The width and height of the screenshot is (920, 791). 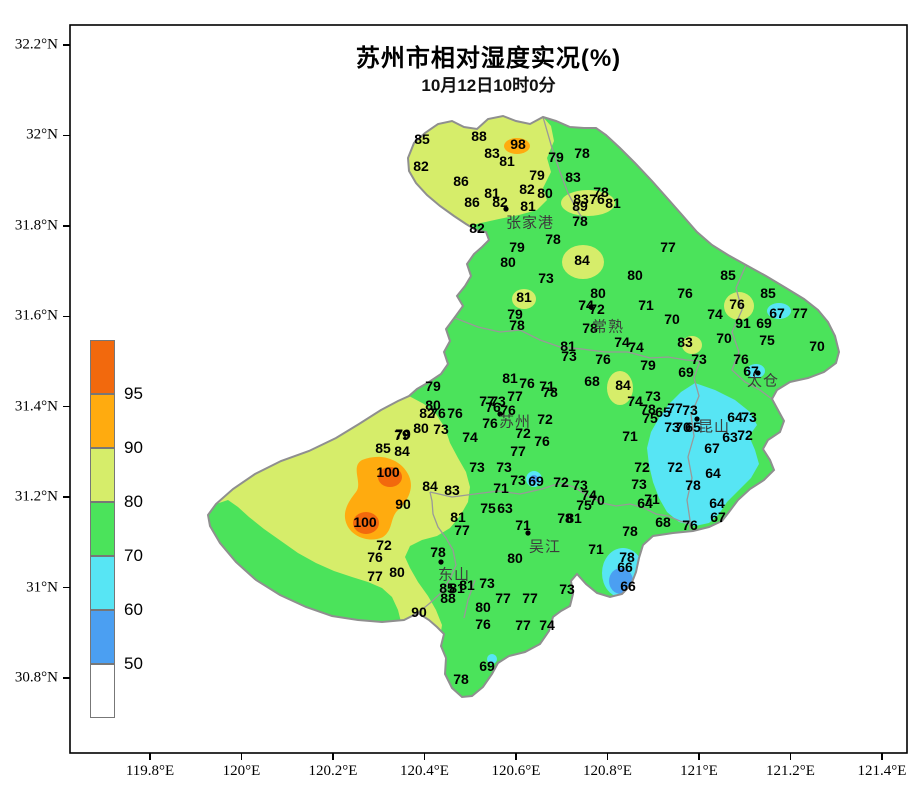 I want to click on x-tick-label: 120.6°E, so click(x=516, y=771).